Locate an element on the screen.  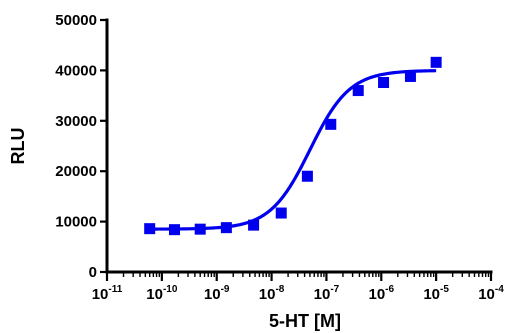
y-tick-label: 0 is located at coordinates (93, 272).